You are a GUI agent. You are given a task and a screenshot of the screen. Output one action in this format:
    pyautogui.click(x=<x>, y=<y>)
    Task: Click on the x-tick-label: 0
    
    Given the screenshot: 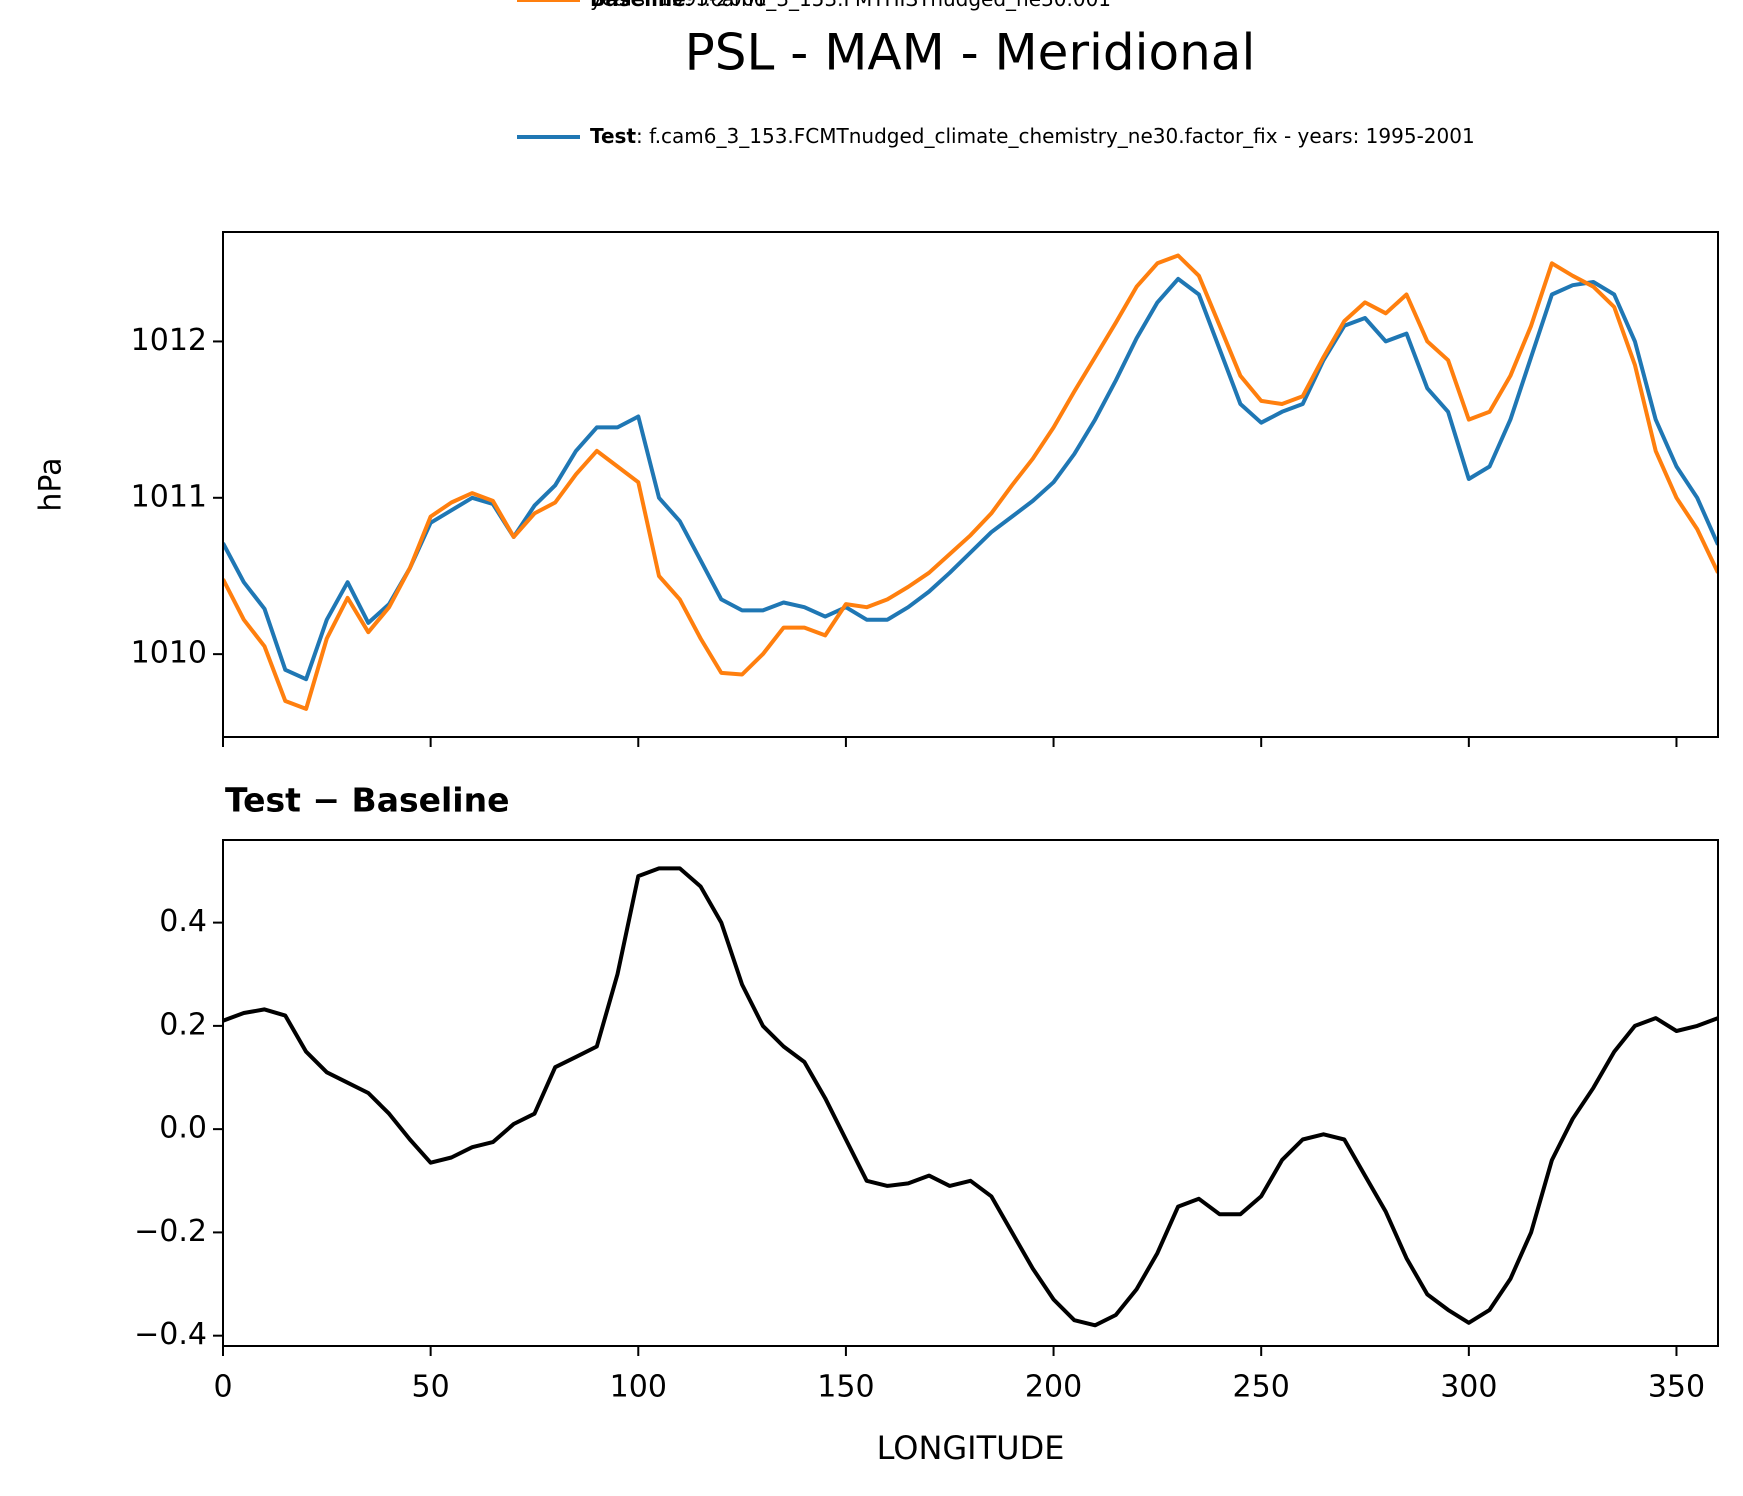 What is the action you would take?
    pyautogui.click(x=222, y=1387)
    